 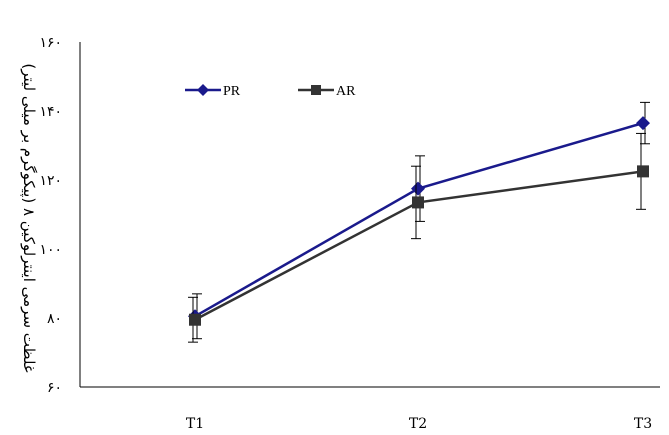 I want to click on y-tick-label: ۱۶۰, so click(x=50, y=43).